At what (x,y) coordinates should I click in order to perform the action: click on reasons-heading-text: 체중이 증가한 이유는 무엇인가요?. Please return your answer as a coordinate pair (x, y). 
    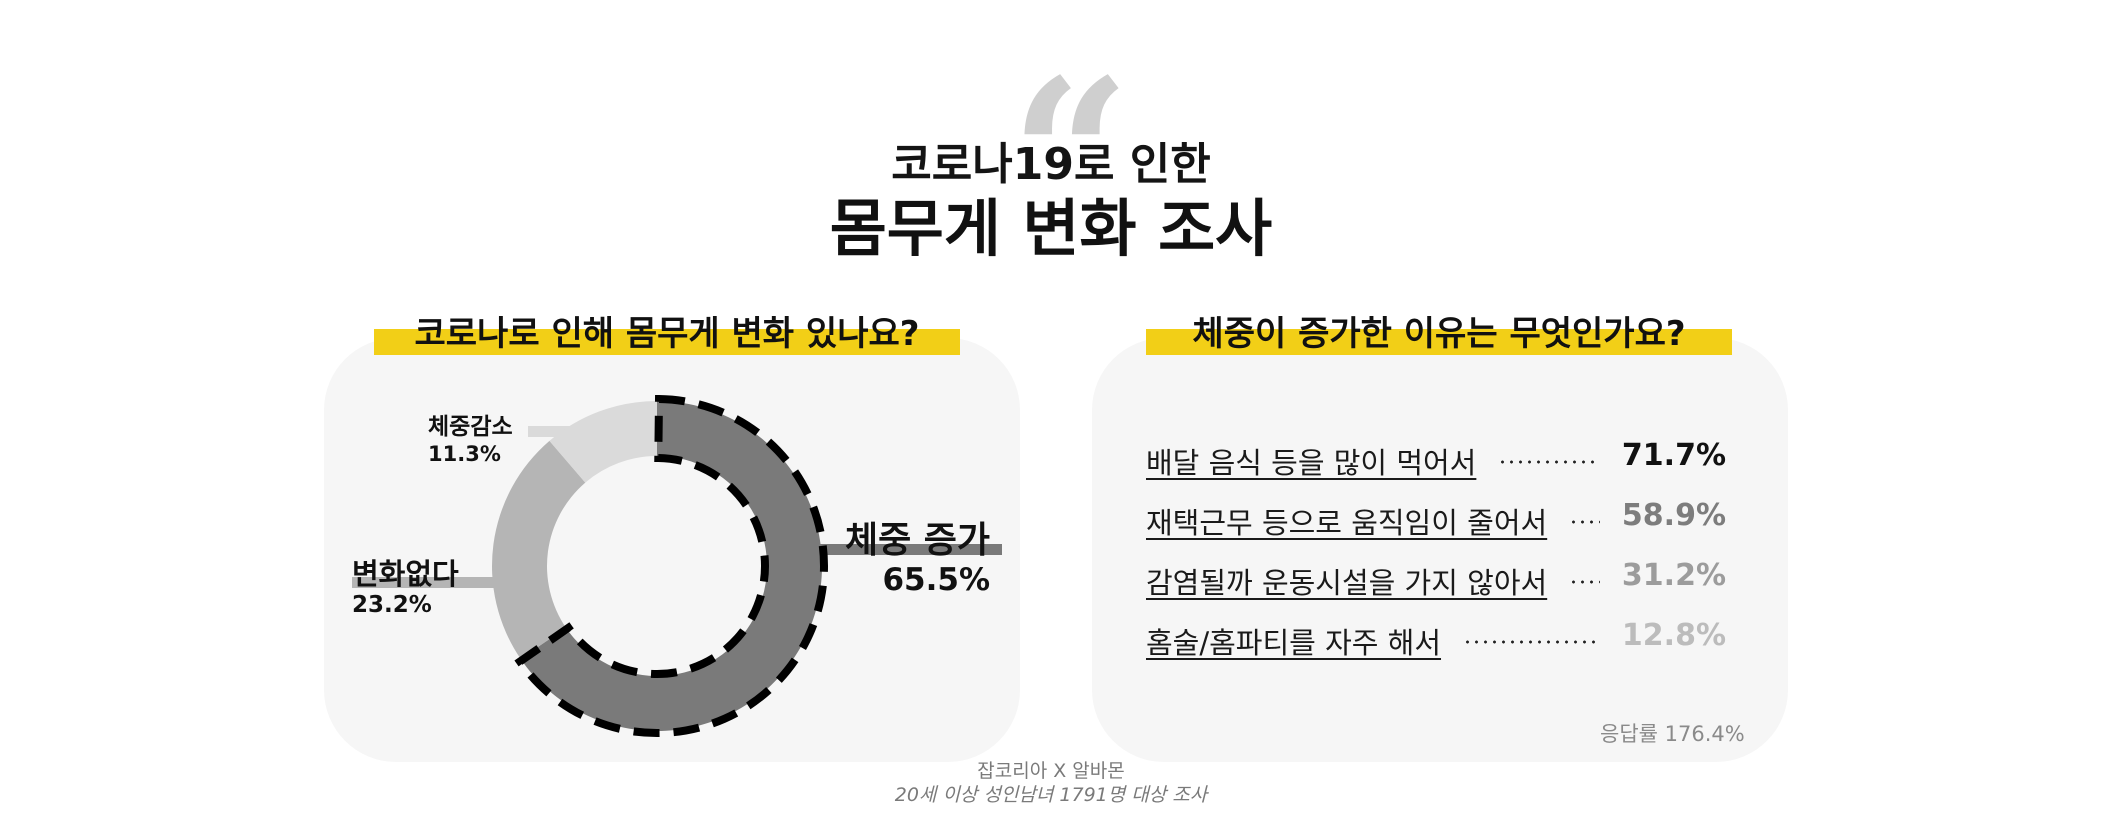
    Looking at the image, I should click on (1439, 334).